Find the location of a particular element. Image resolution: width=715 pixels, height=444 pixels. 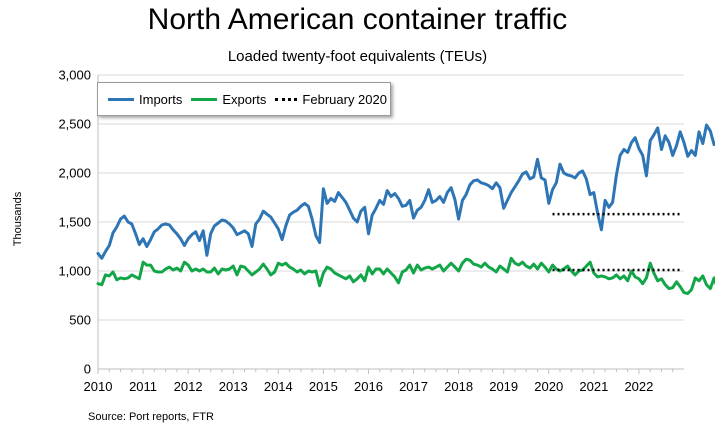

y-tick-labels: 0 500 1,000 1,500 2,000 2,500 3,000 is located at coordinates (74, 222).